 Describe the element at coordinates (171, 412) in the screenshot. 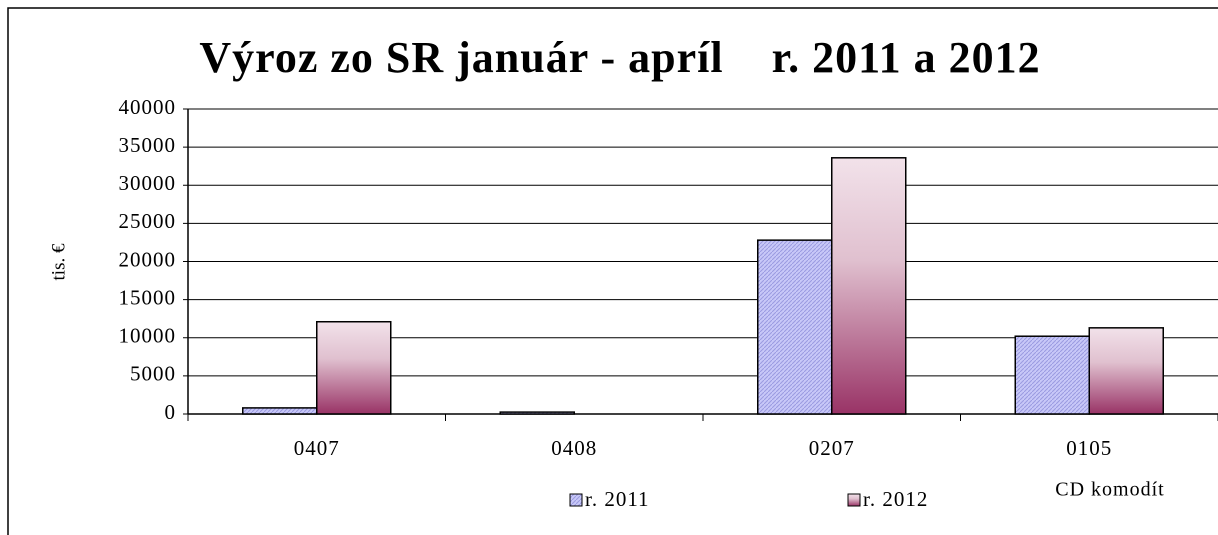

I see `y-tick-label: 0` at that location.